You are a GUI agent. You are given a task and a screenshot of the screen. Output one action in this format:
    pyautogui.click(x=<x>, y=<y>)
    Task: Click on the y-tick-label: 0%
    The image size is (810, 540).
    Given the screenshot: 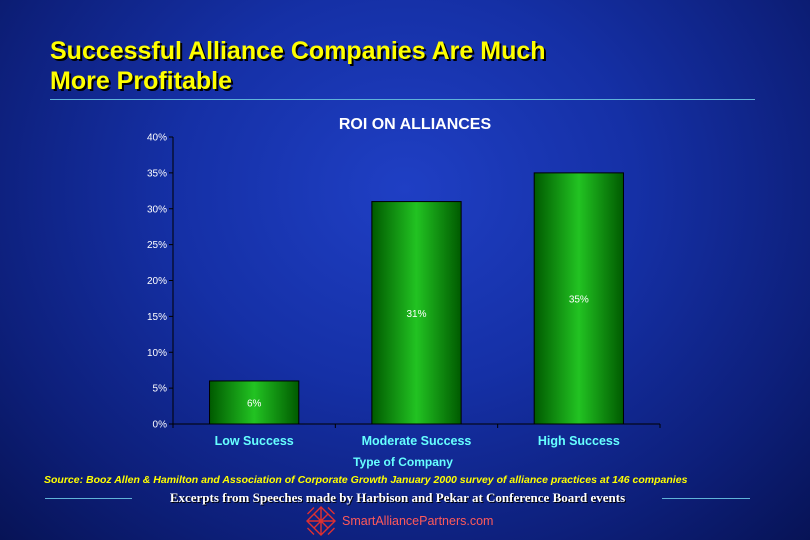 What is the action you would take?
    pyautogui.click(x=160, y=425)
    